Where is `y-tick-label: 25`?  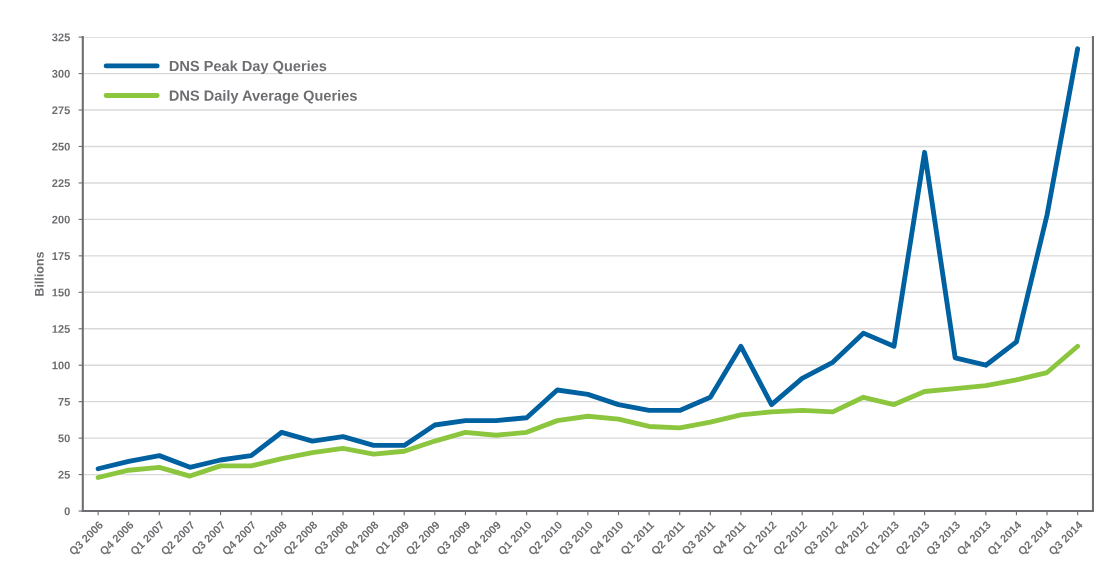
y-tick-label: 25 is located at coordinates (64, 474).